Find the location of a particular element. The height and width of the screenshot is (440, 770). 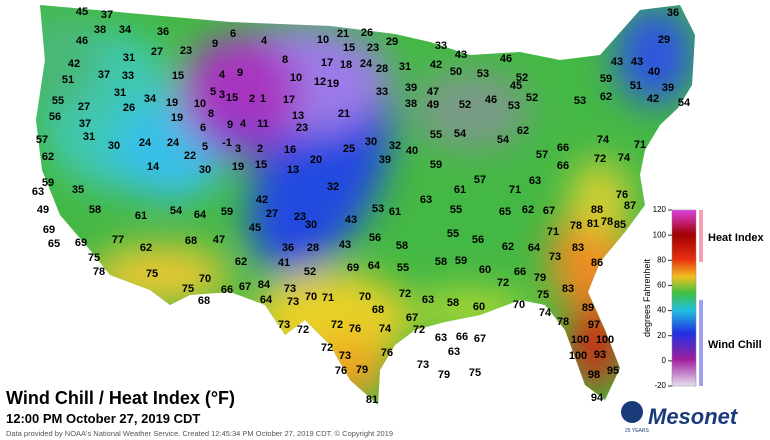

logo-icon is located at coordinates (632, 412).